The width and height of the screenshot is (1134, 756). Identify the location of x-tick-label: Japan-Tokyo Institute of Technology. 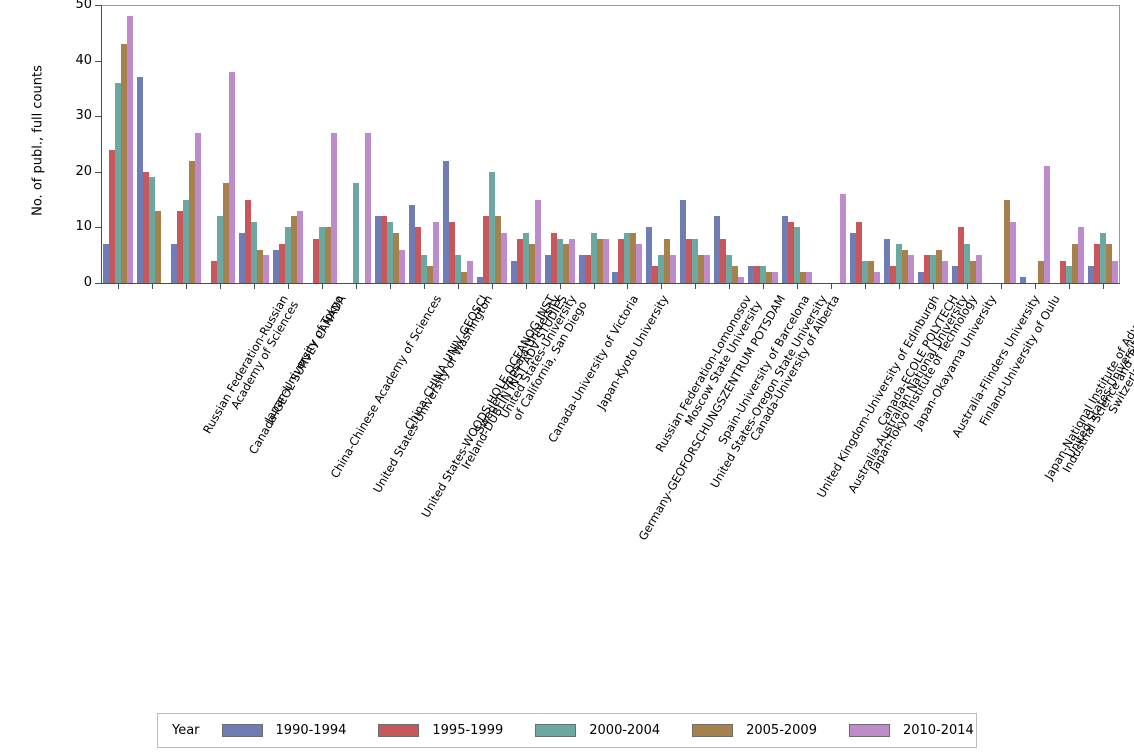
(924, 383).